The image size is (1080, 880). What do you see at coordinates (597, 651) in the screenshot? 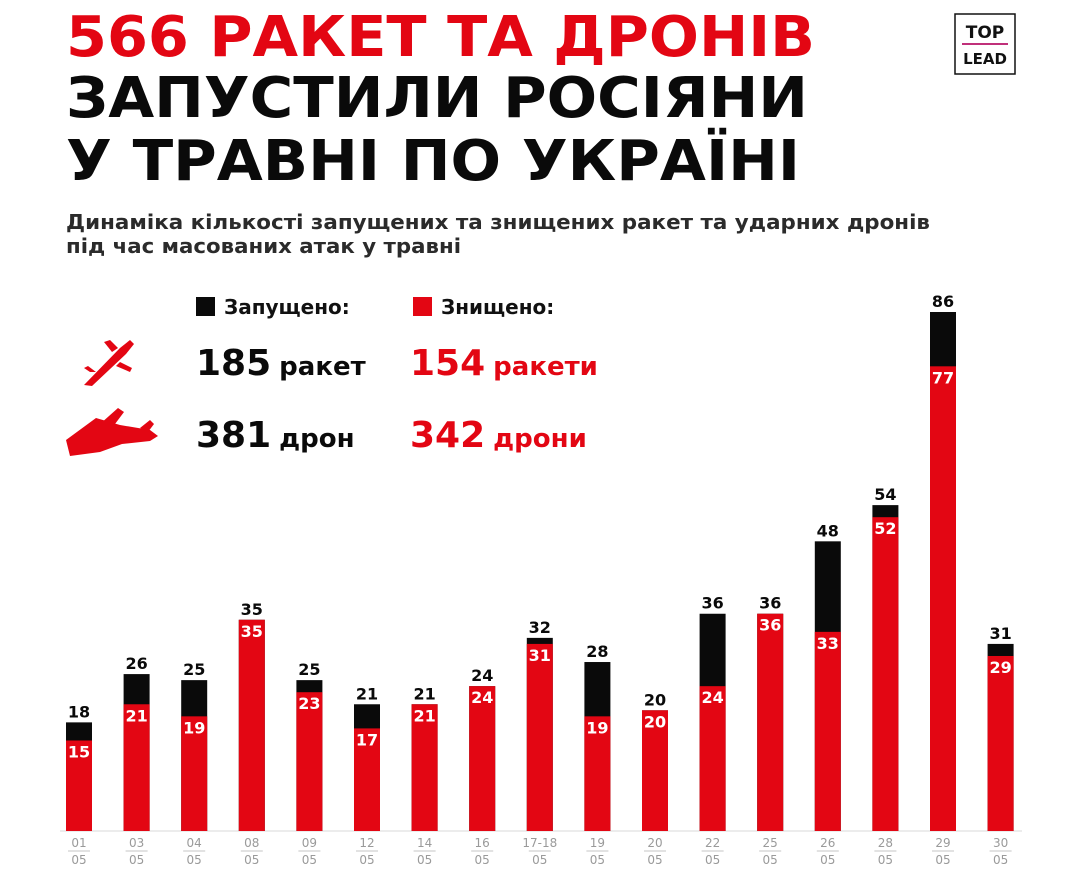
I see `value-label: 28` at bounding box center [597, 651].